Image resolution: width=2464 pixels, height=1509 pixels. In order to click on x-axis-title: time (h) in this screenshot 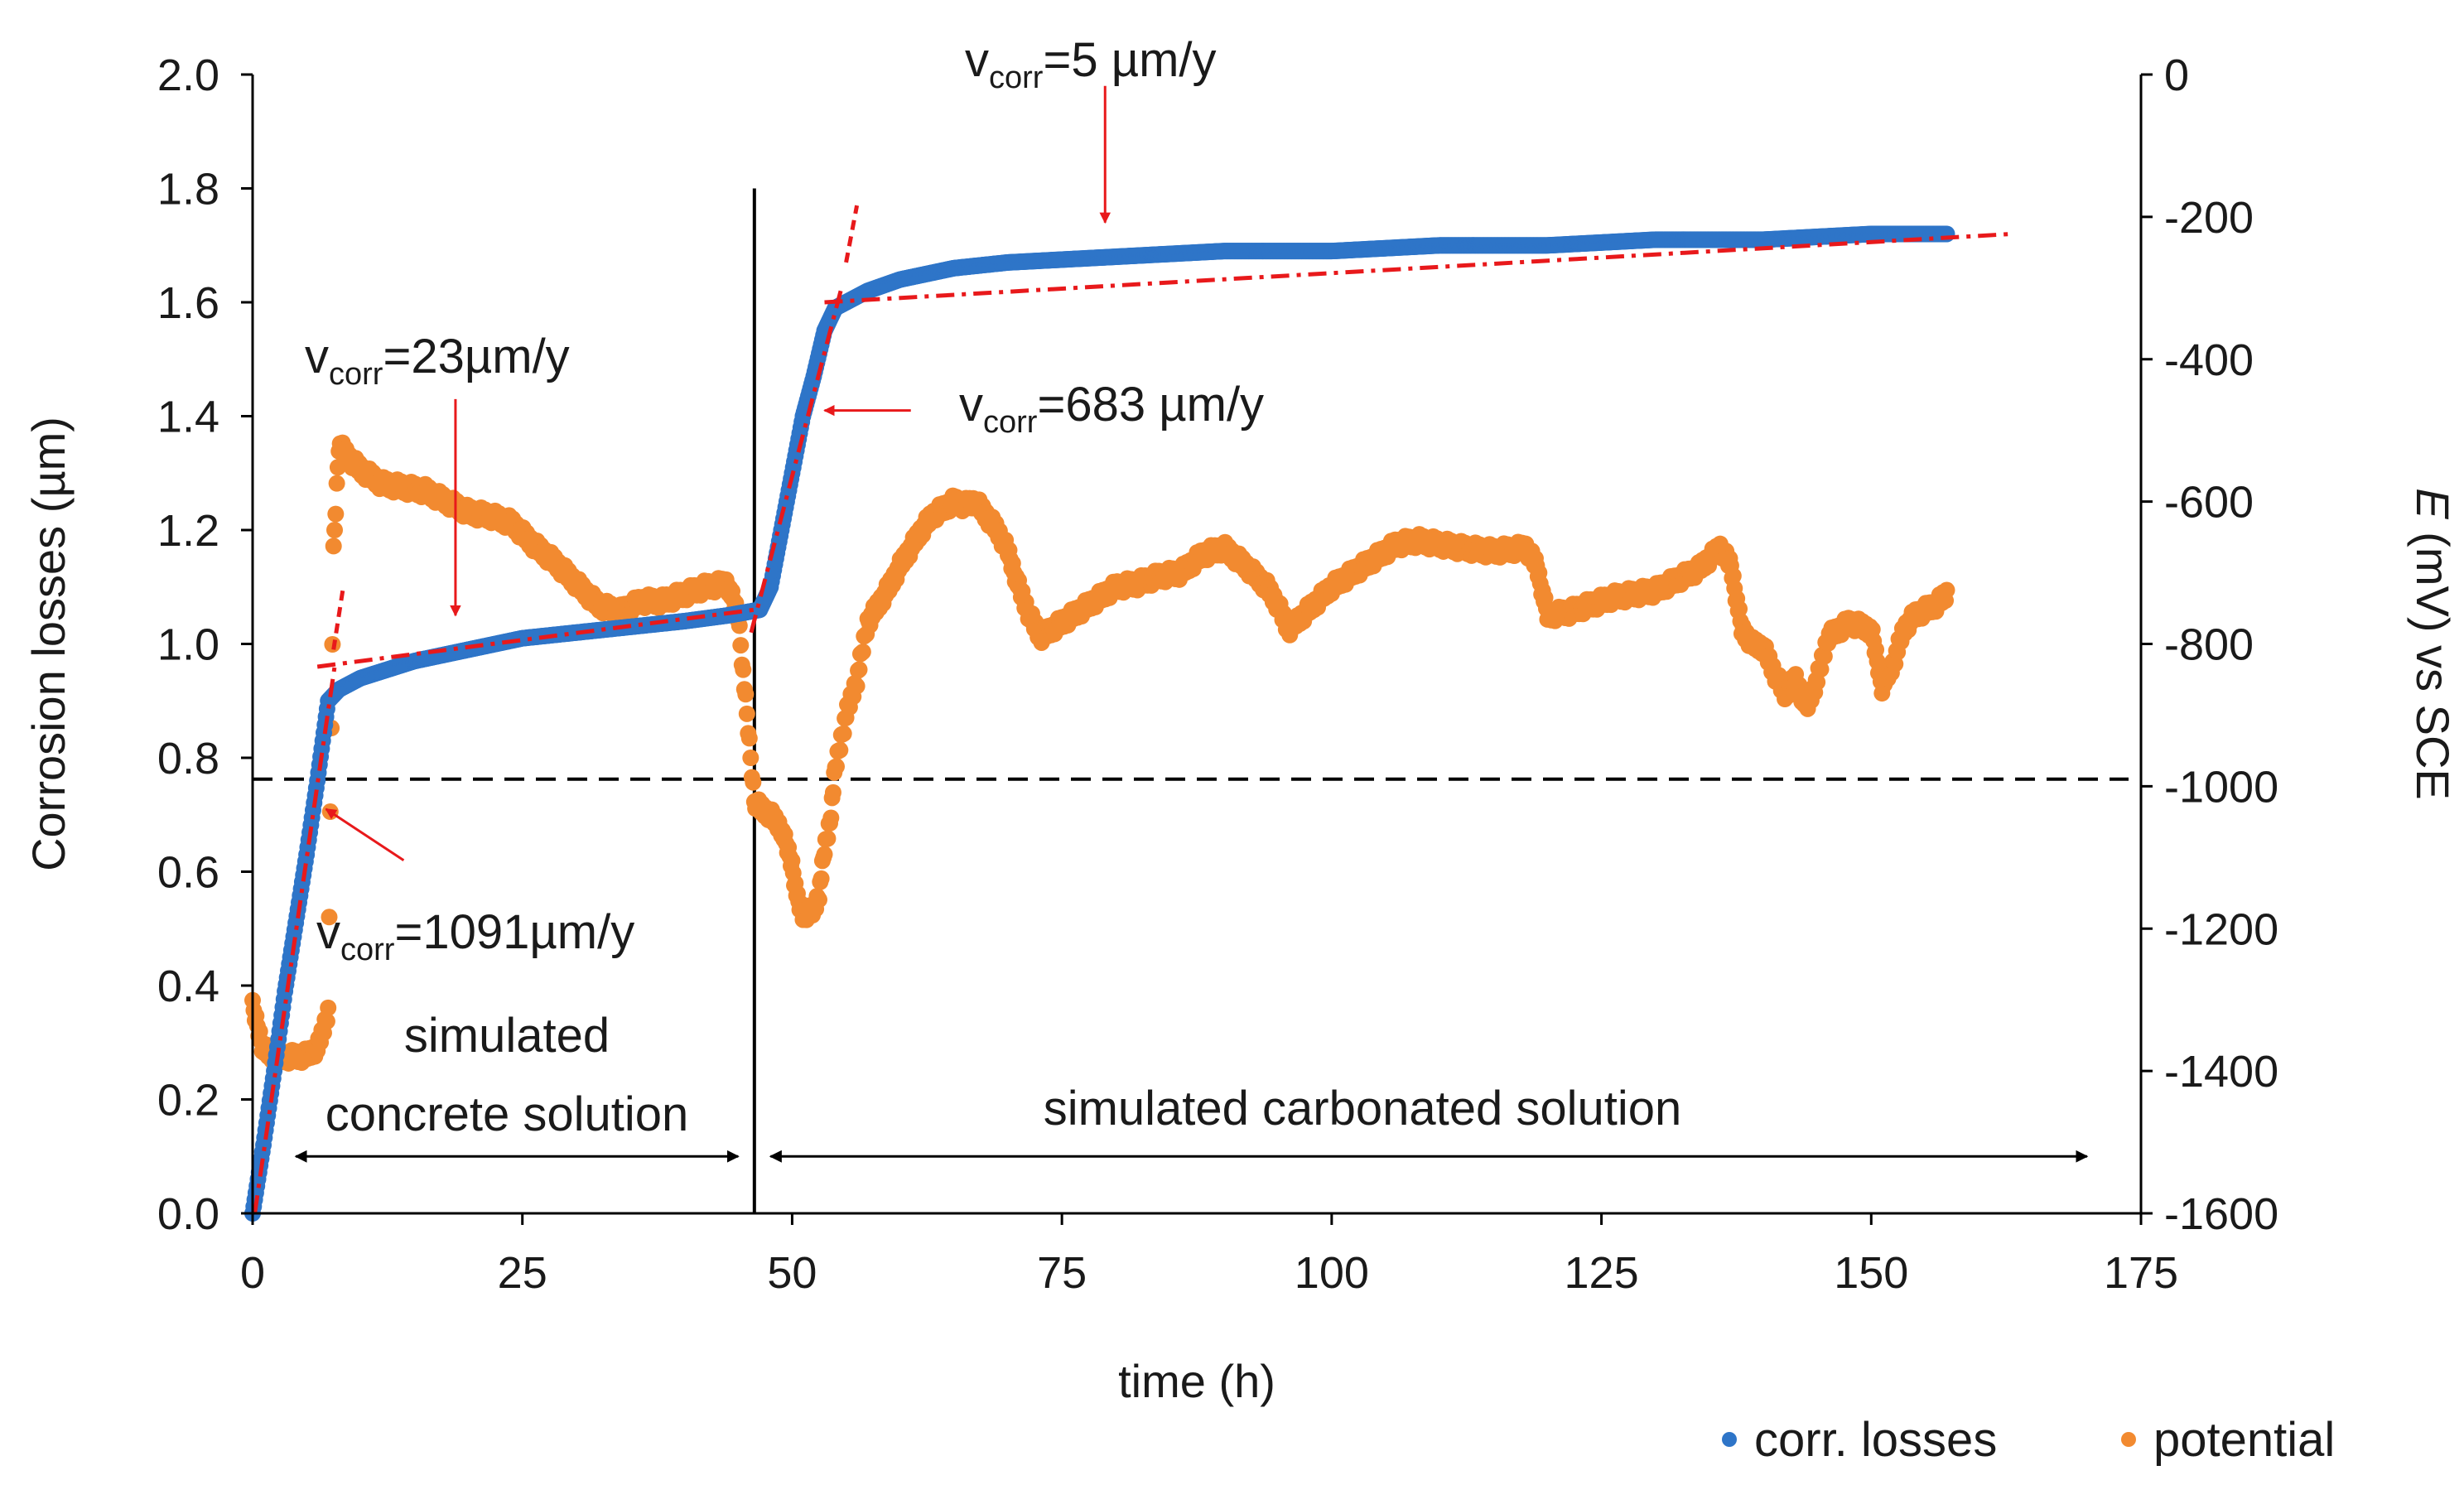, I will do `click(1196, 1381)`.